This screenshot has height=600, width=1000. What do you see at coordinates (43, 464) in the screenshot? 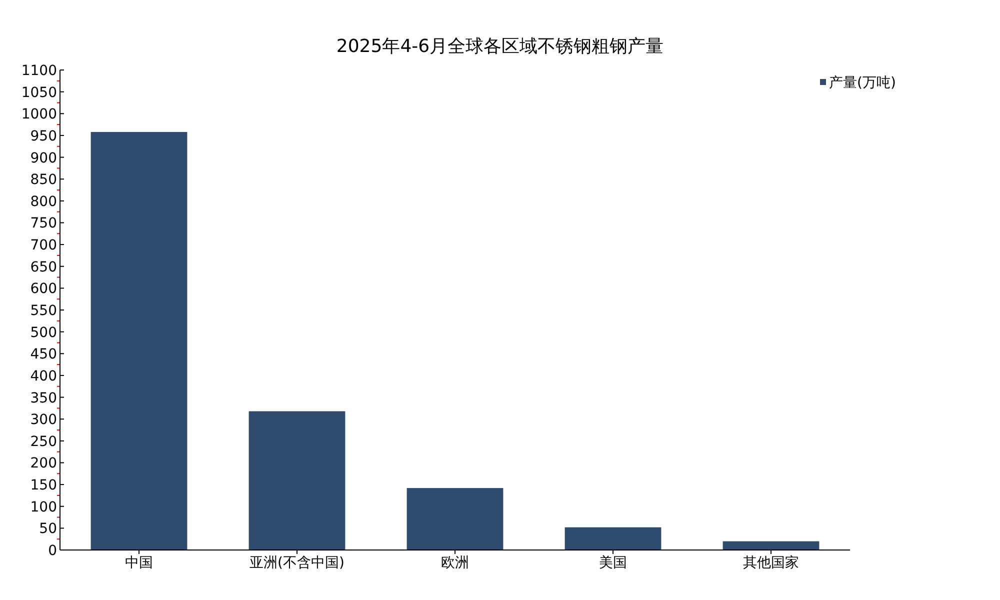
I see `y-tick-label: 200` at bounding box center [43, 464].